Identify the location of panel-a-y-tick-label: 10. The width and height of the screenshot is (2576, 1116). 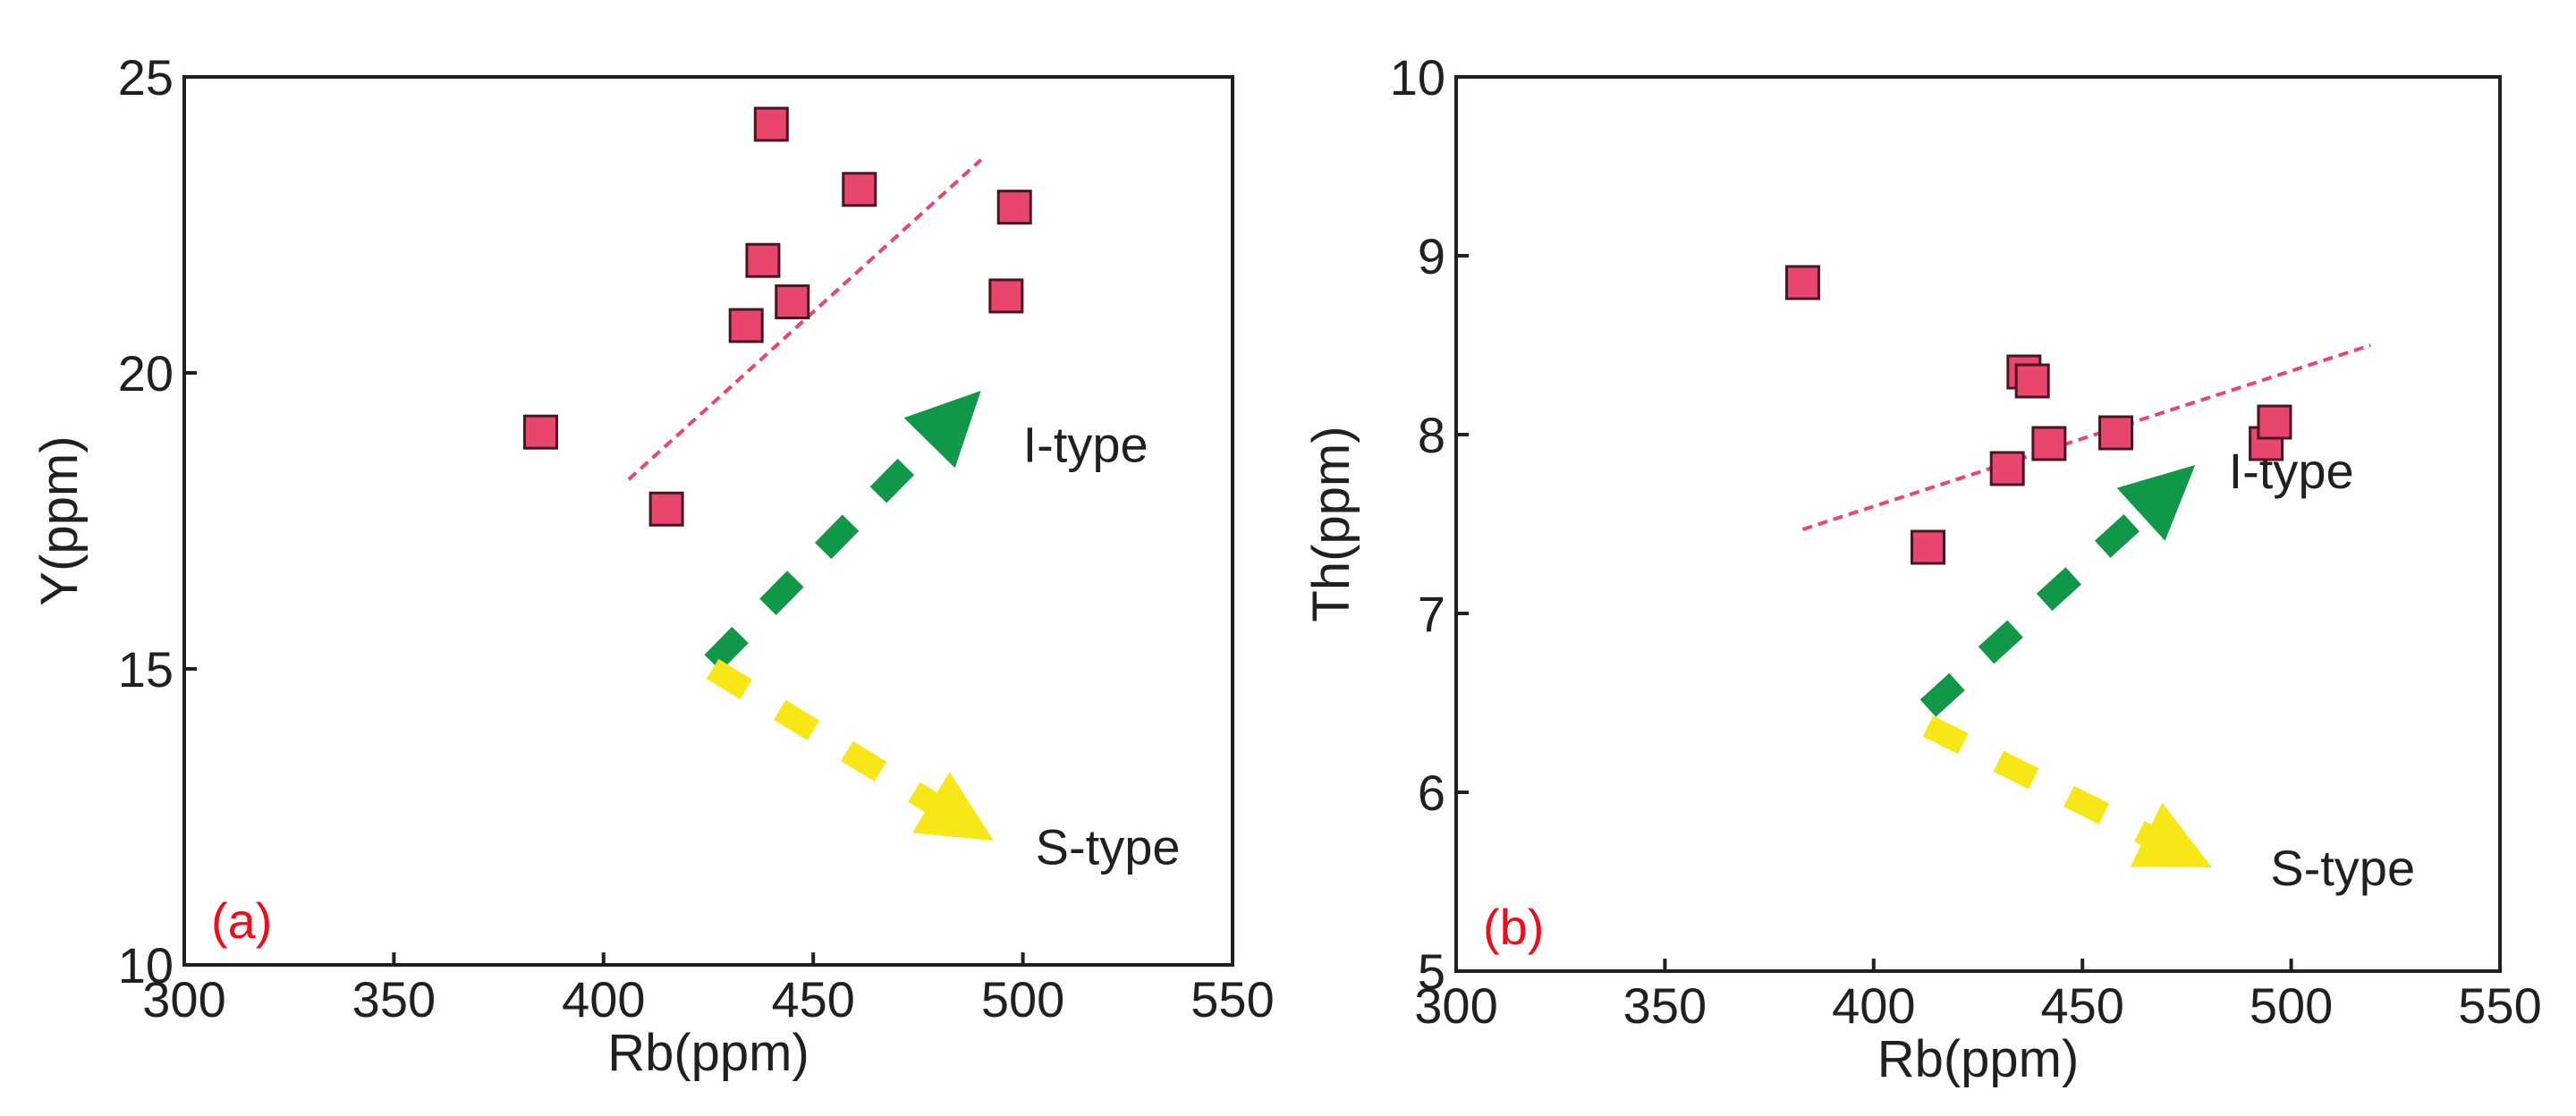
(146, 965).